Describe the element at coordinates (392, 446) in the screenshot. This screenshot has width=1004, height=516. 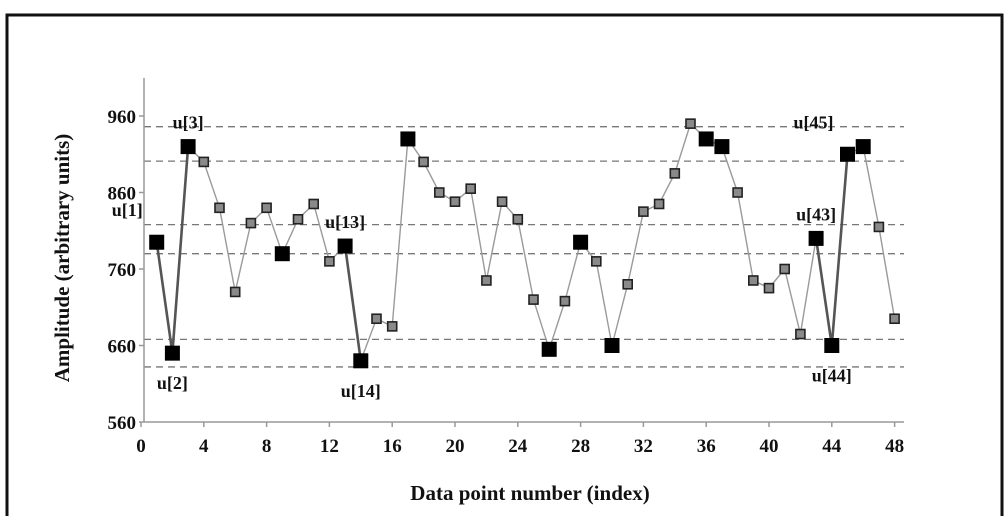
I see `x-tick-label: 16` at that location.